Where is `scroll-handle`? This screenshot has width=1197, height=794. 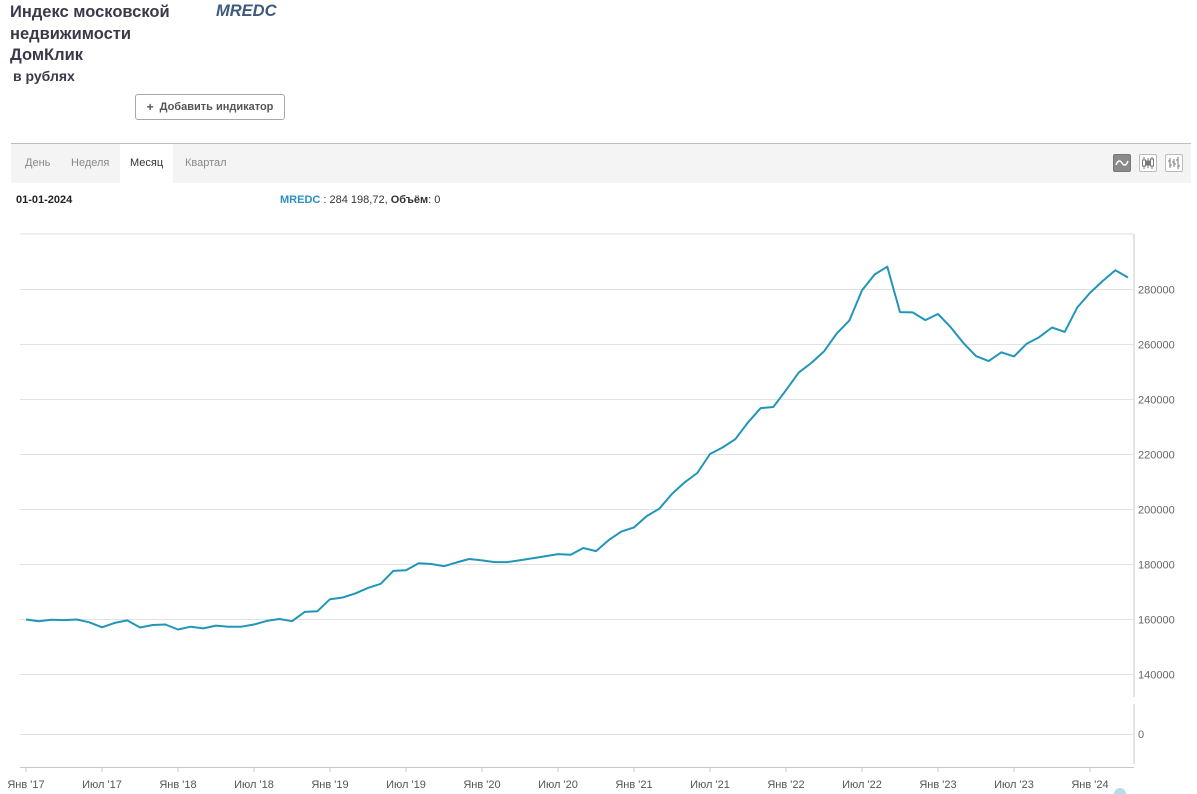 scroll-handle is located at coordinates (1120, 791).